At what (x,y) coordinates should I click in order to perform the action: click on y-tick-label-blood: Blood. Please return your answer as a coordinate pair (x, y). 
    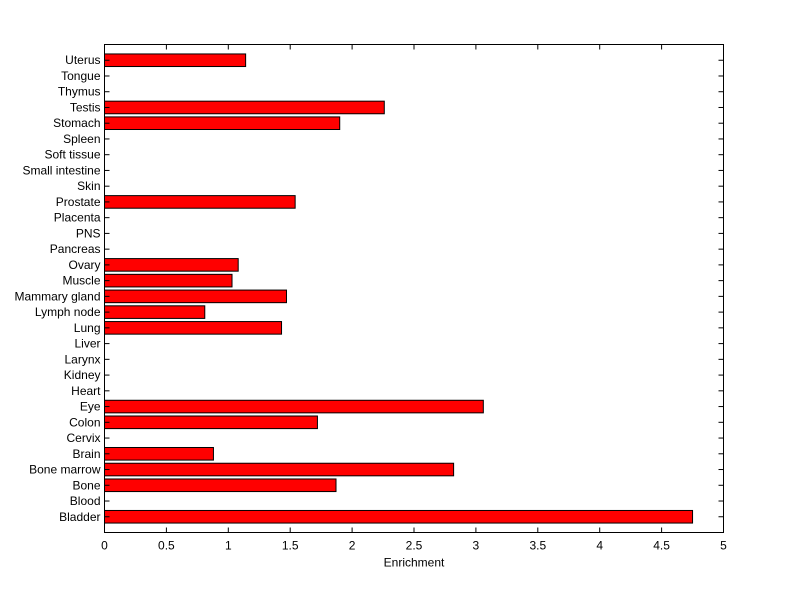
    Looking at the image, I should click on (85, 501).